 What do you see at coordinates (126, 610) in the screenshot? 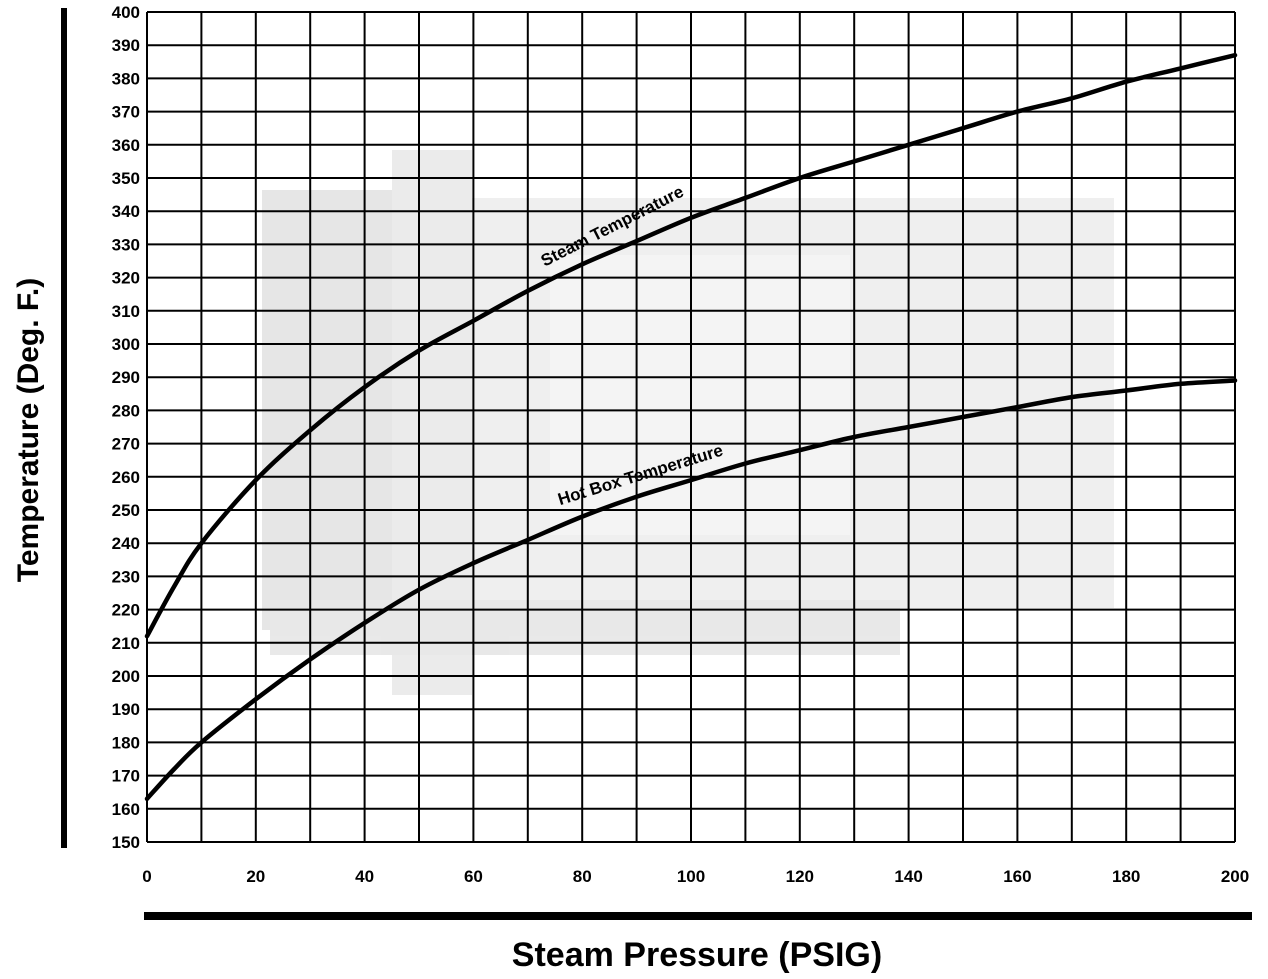
I see `y-tick-label: 220` at bounding box center [126, 610].